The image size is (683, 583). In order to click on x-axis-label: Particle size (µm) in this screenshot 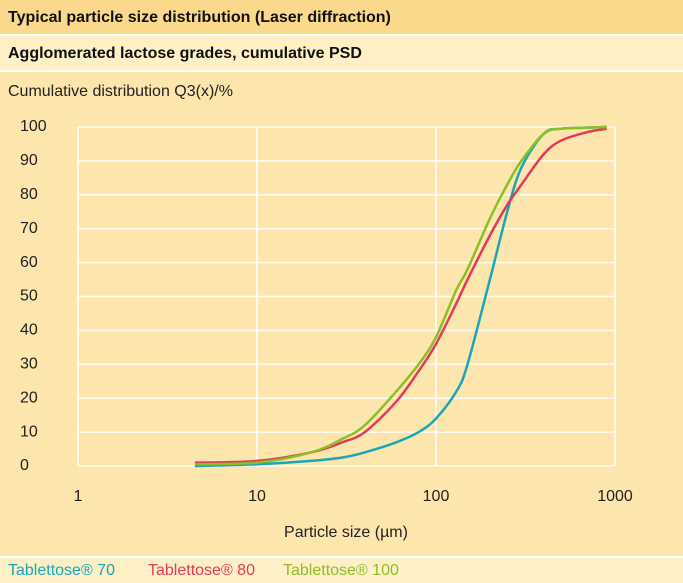, I will do `click(346, 532)`.